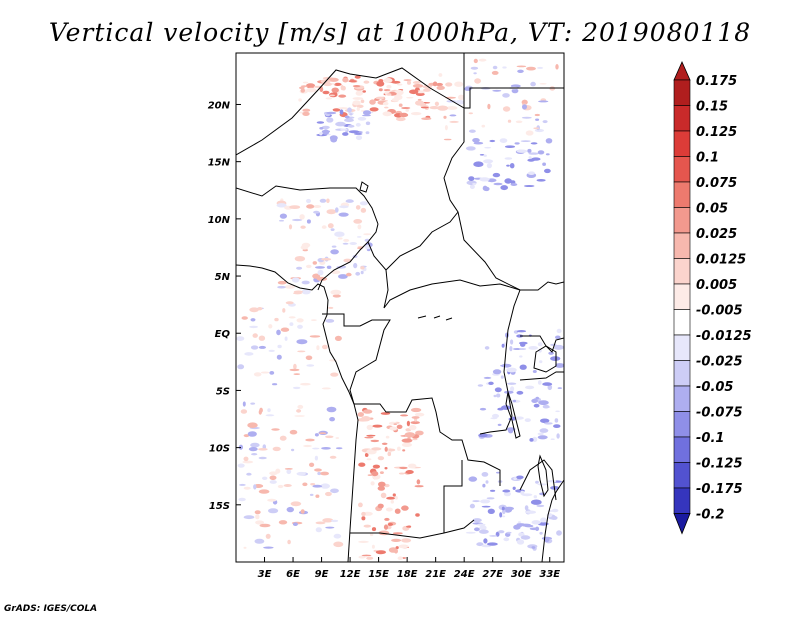 This screenshot has width=800, height=618. Describe the element at coordinates (719, 311) in the screenshot. I see `colorbar-label: -0.005` at that location.